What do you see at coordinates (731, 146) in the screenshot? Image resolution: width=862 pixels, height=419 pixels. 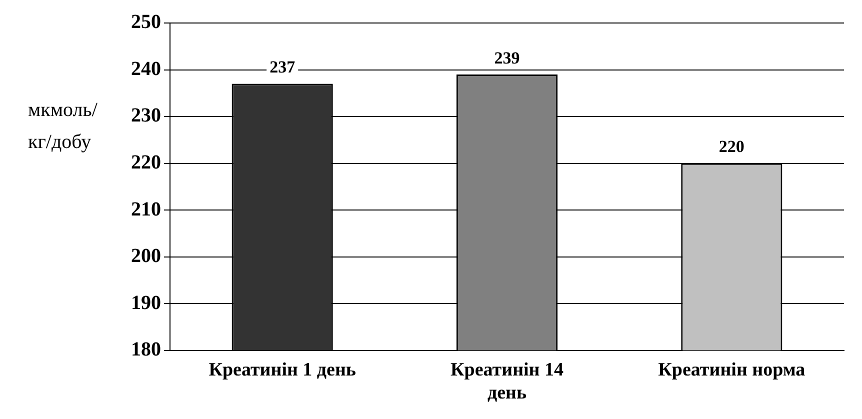 I see `data-label: 220` at bounding box center [731, 146].